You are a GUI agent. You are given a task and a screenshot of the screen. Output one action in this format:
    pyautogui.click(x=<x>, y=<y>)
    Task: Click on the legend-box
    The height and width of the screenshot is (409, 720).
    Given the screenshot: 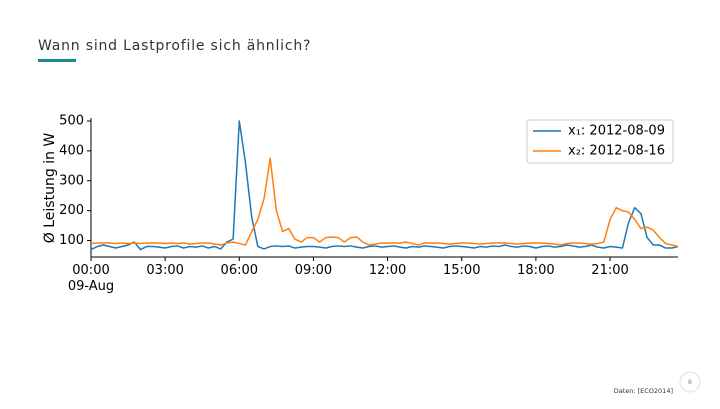 What is the action you would take?
    pyautogui.click(x=600, y=141)
    